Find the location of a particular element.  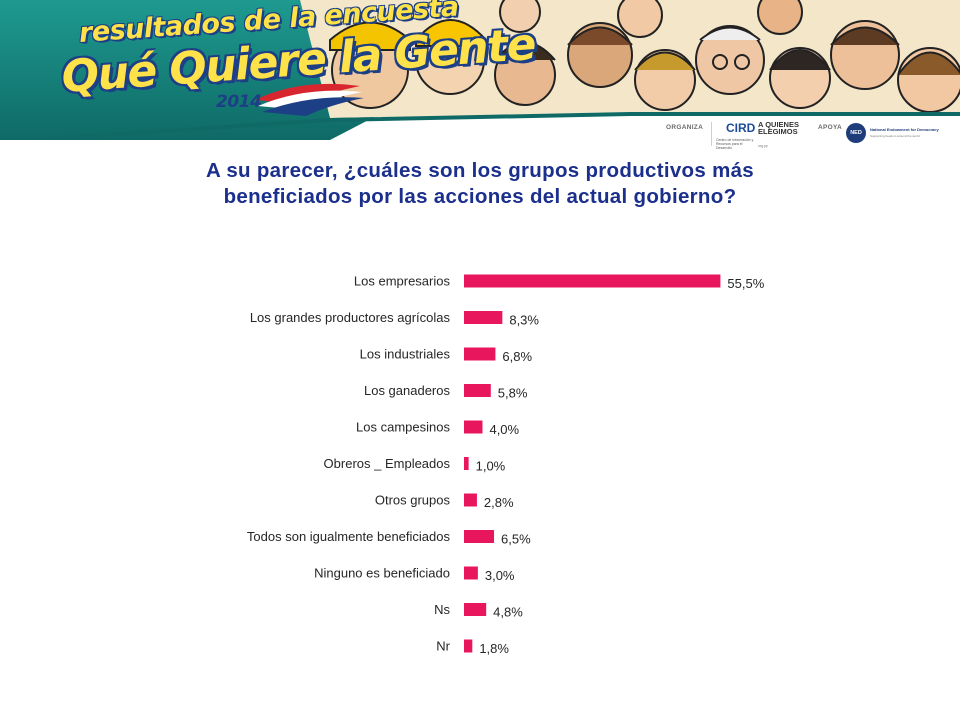

category-label: Los campesinos is located at coordinates (403, 427).